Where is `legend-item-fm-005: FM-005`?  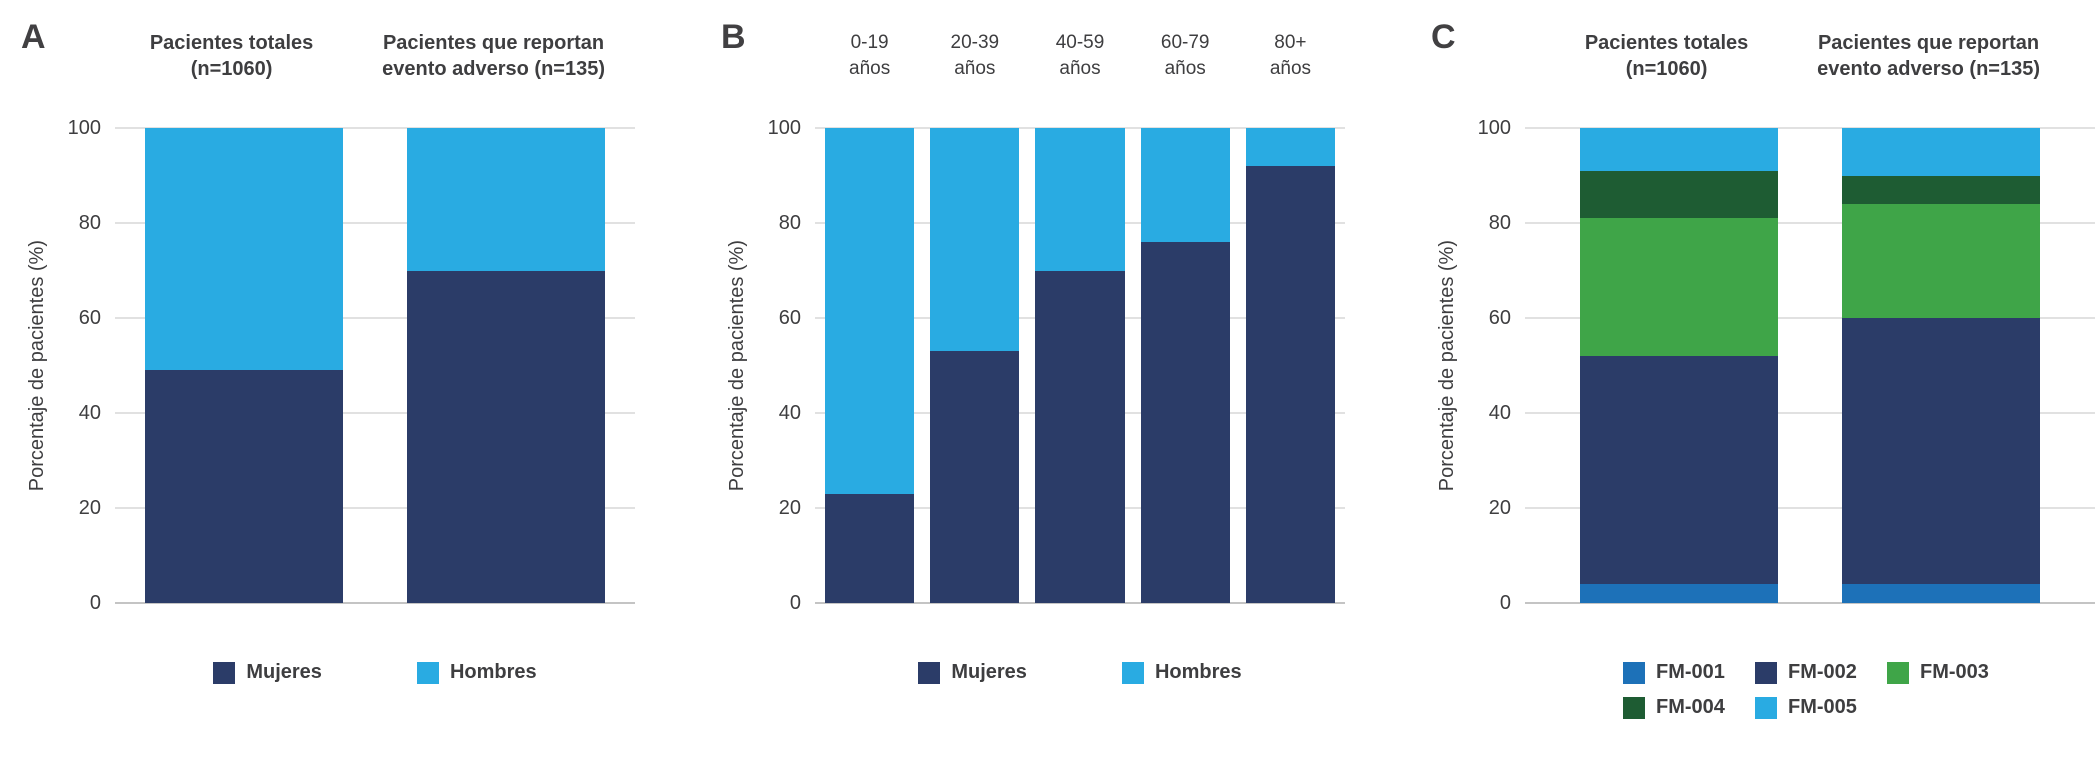 legend-item-fm-005: FM-005 is located at coordinates (1810, 707).